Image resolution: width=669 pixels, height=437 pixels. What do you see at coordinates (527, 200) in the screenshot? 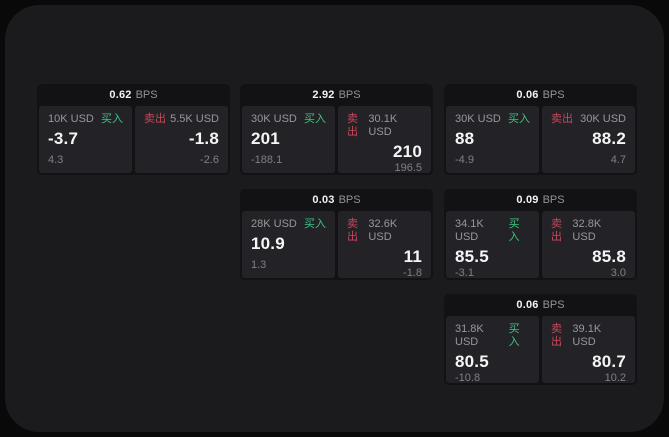
I see `spread-value: 0.09` at bounding box center [527, 200].